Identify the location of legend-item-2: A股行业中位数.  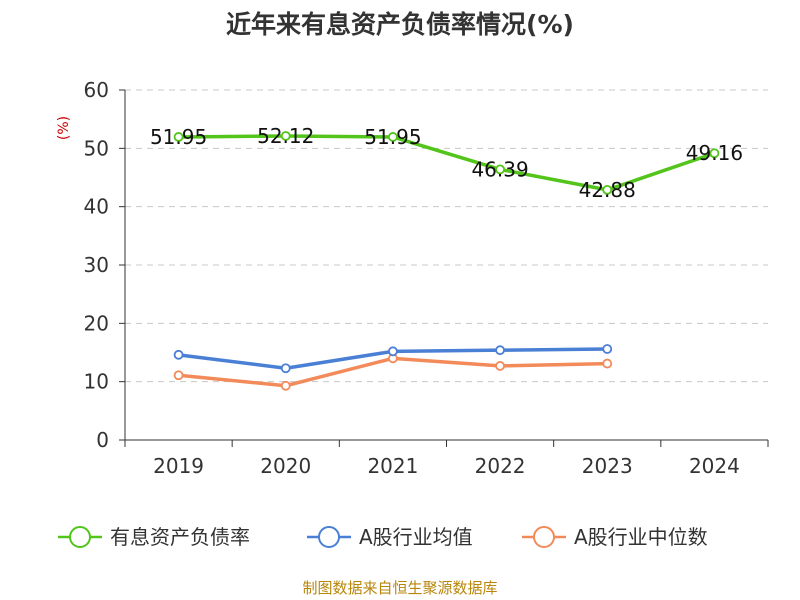
(615, 537).